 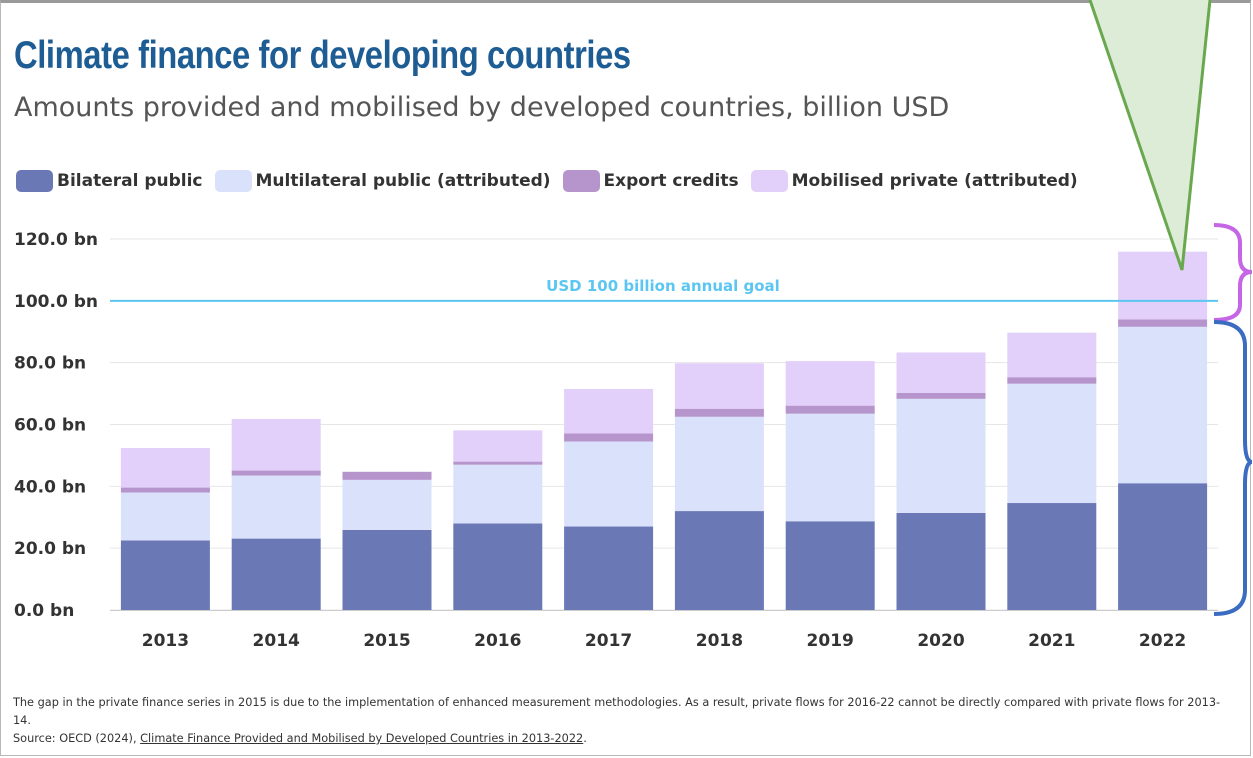 I want to click on x-tick-label: 2013, so click(x=165, y=641).